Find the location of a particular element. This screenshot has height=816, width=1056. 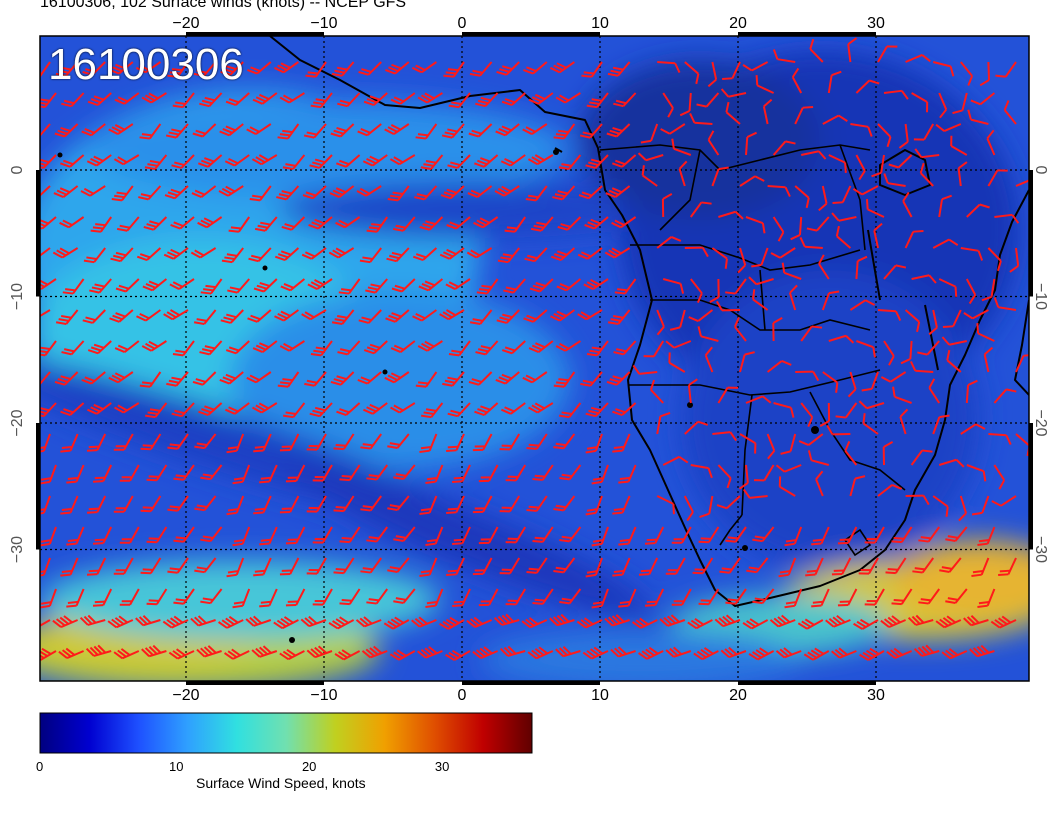

colorbar-tick-label: 0 is located at coordinates (40, 766).